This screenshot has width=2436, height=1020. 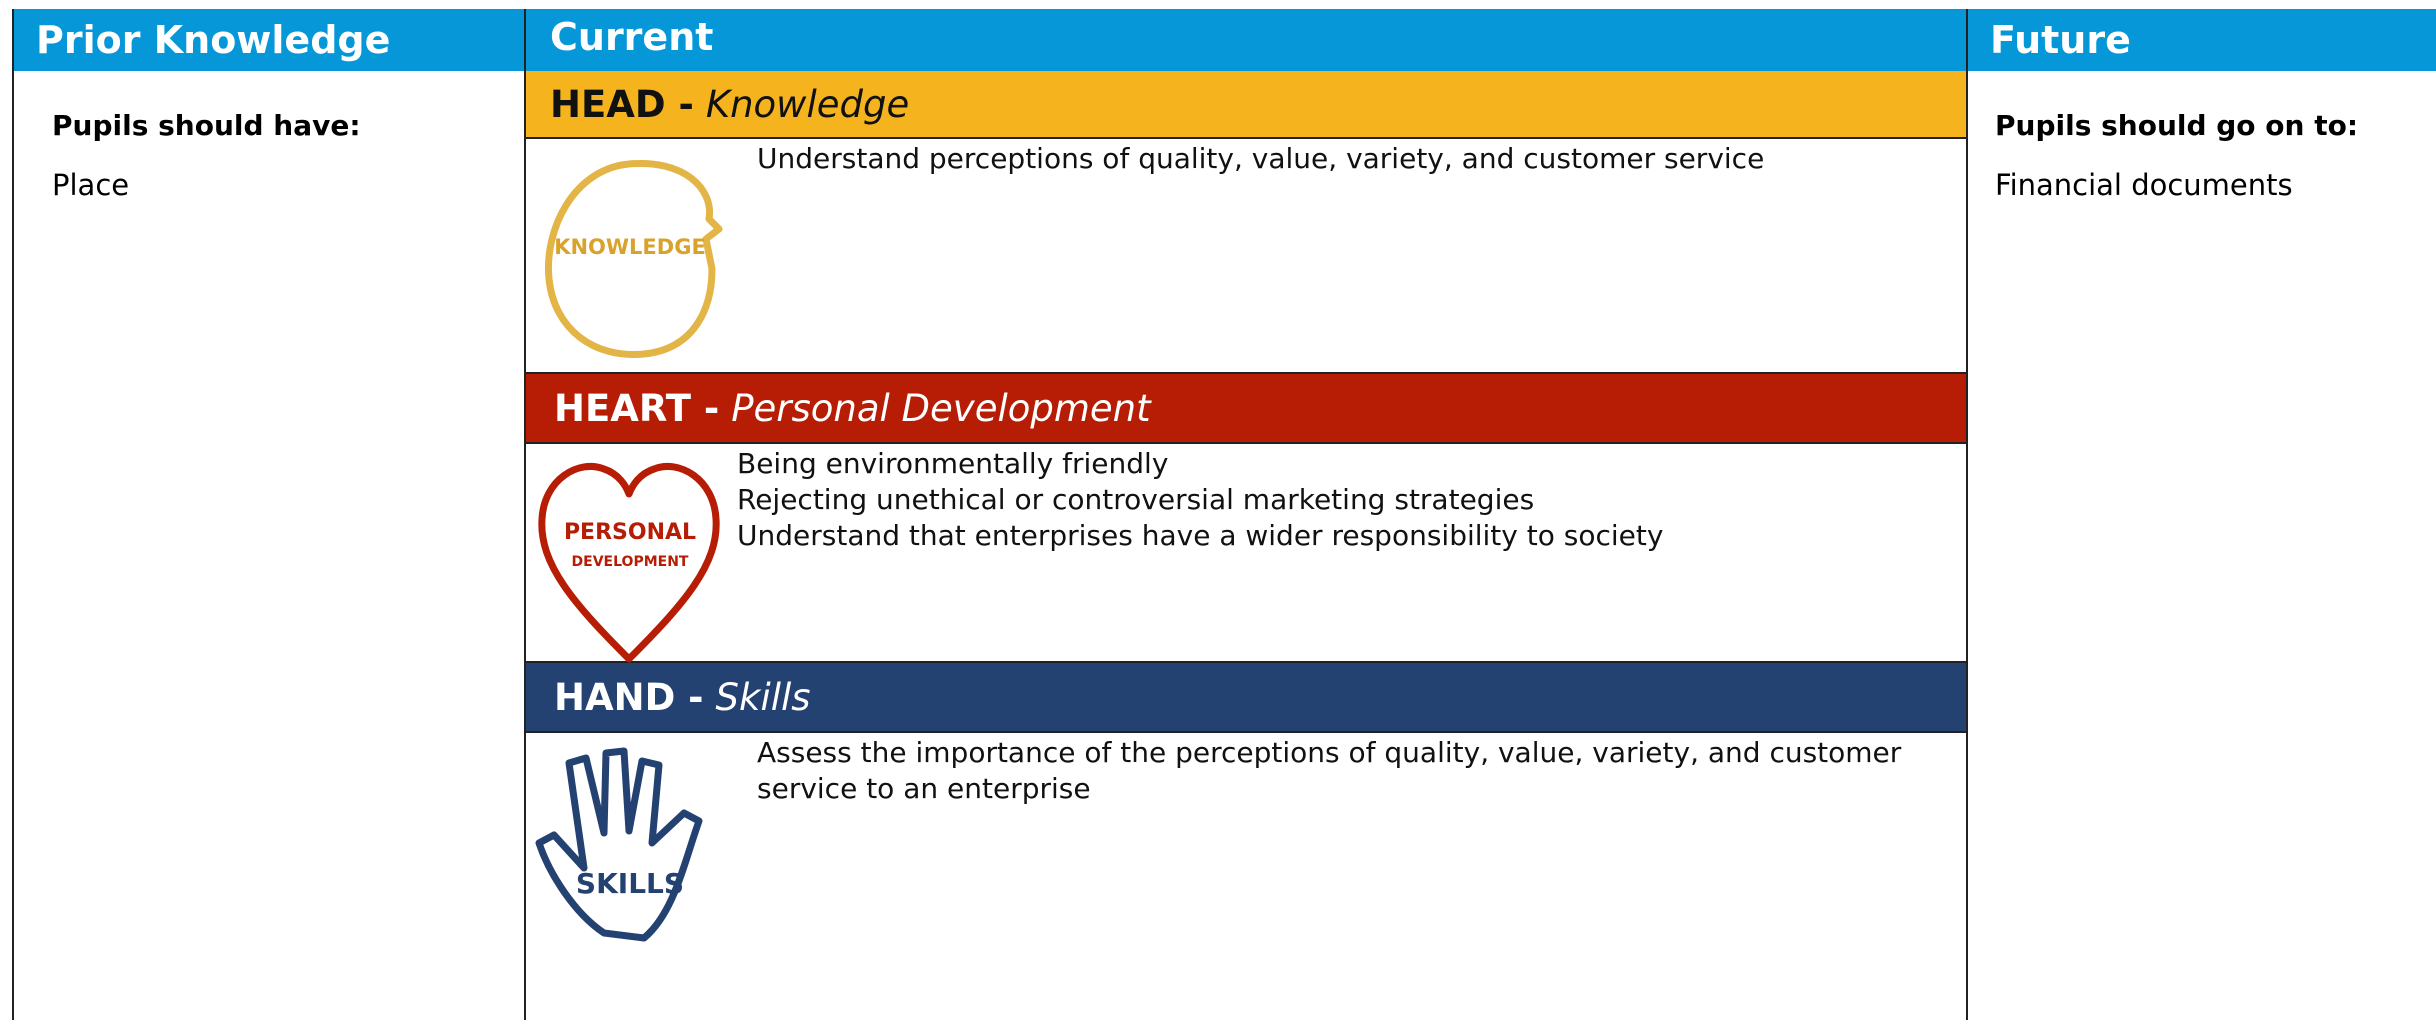 I want to click on section-icon: PERSONAL DEVELOPMENT, so click(x=629, y=562).